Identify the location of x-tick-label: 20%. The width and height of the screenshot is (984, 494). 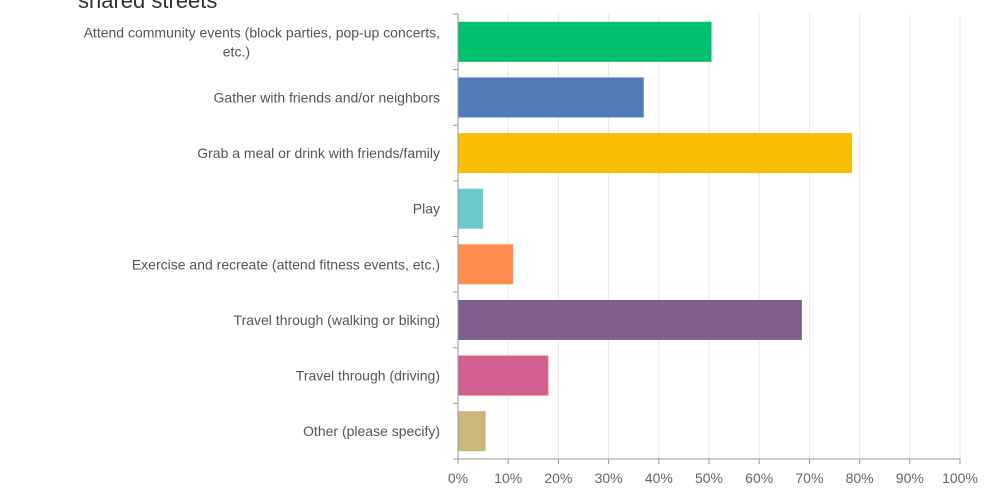
(558, 478).